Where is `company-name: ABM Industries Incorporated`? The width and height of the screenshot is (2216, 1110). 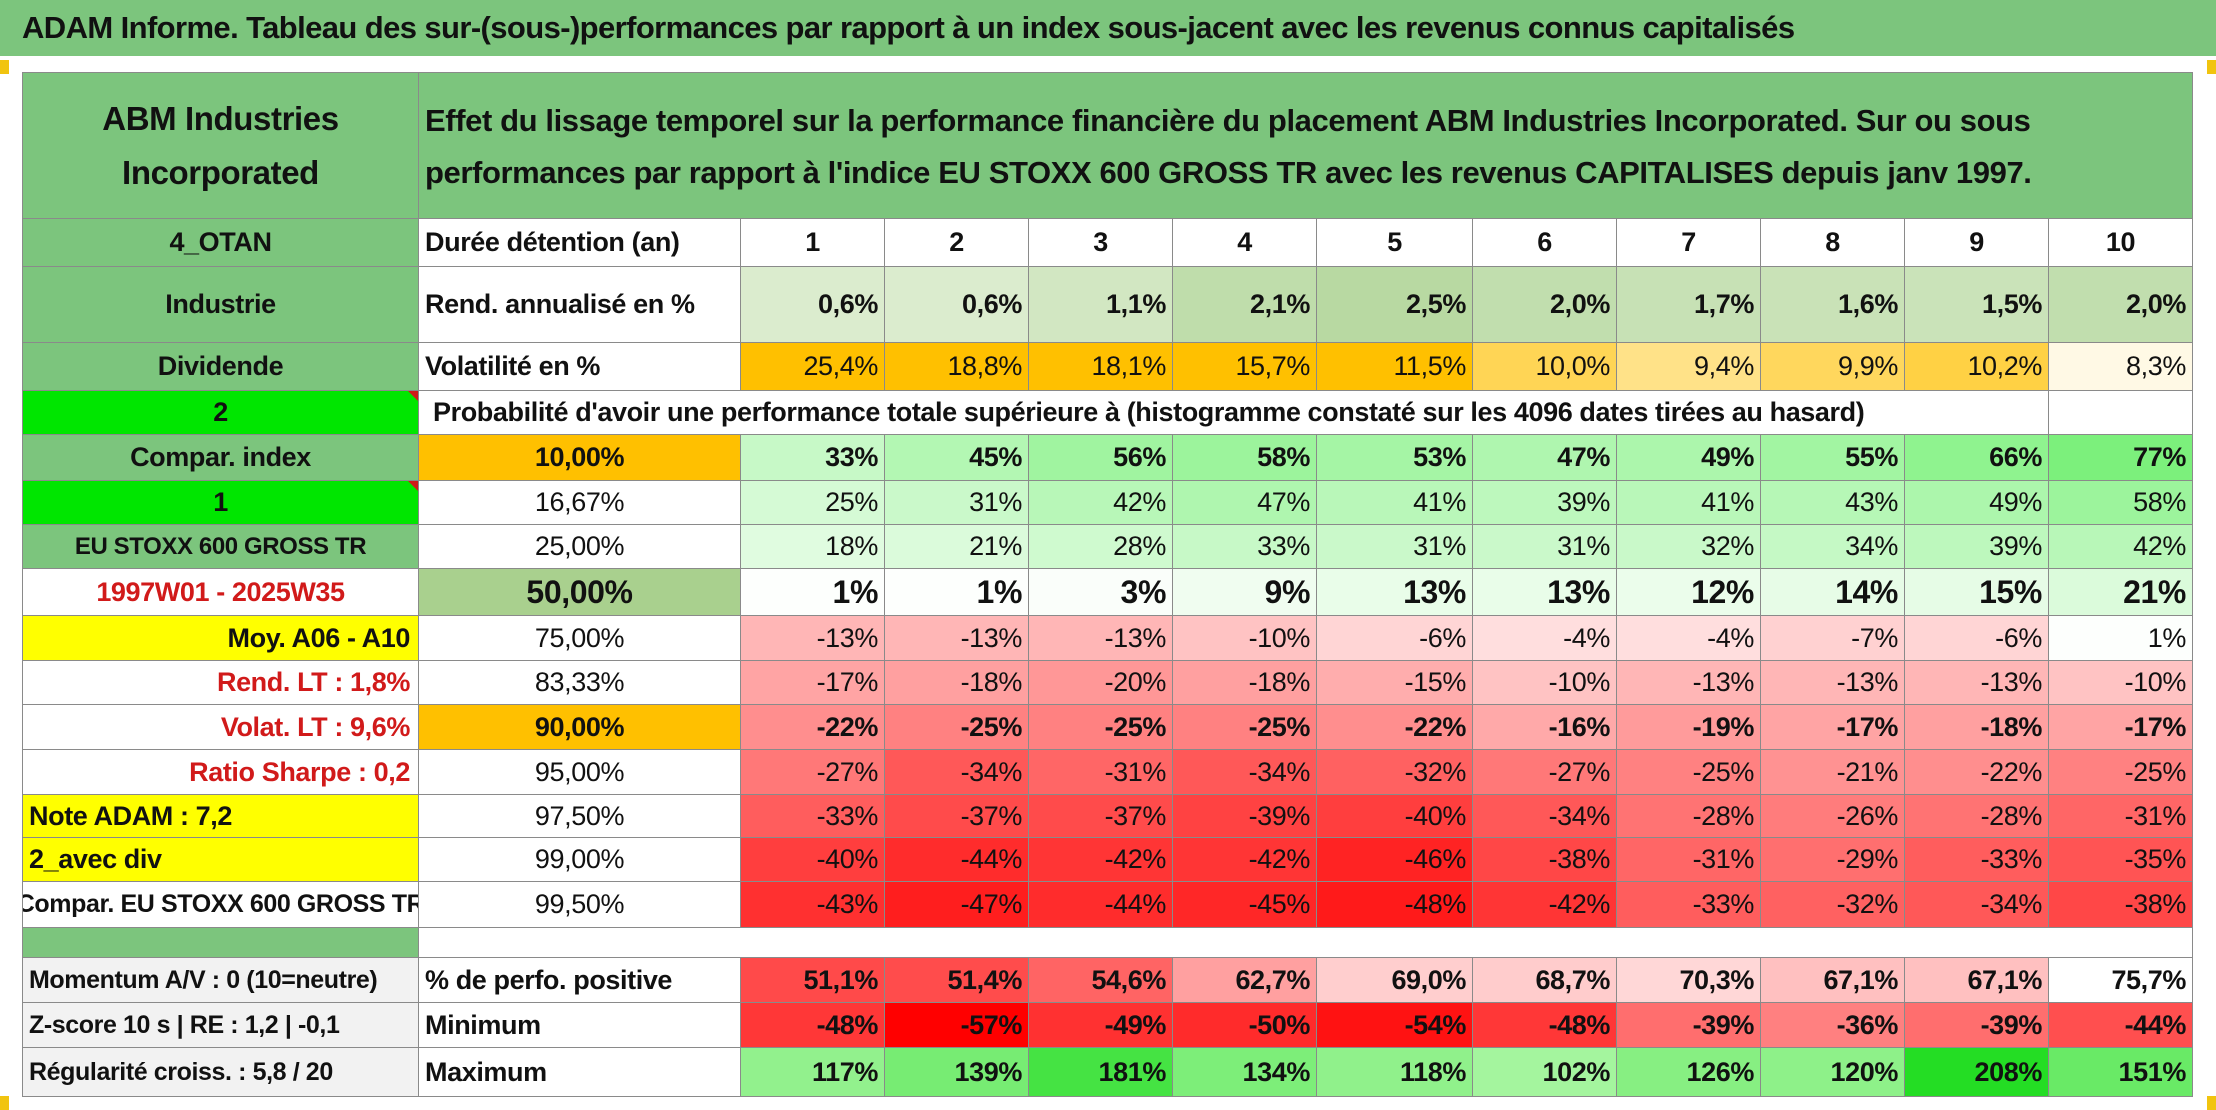
company-name: ABM Industries Incorporated is located at coordinates (221, 146).